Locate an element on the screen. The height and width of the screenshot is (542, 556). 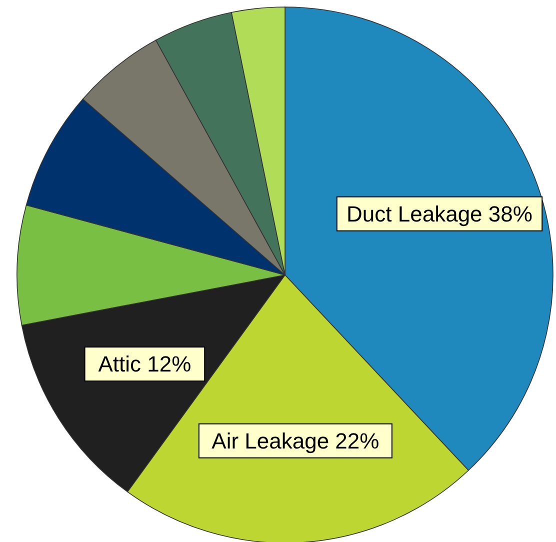
slice-label: Attic 12% is located at coordinates (145, 364).